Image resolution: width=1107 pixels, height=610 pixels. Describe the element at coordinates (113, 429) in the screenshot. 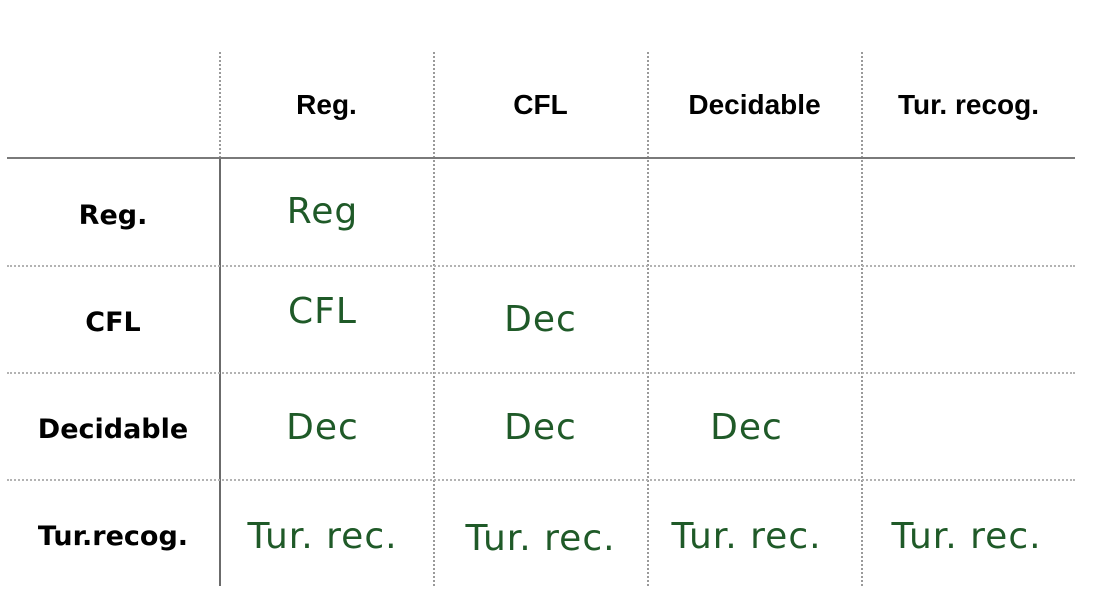

I see `row-header-decidable: Decidable` at that location.